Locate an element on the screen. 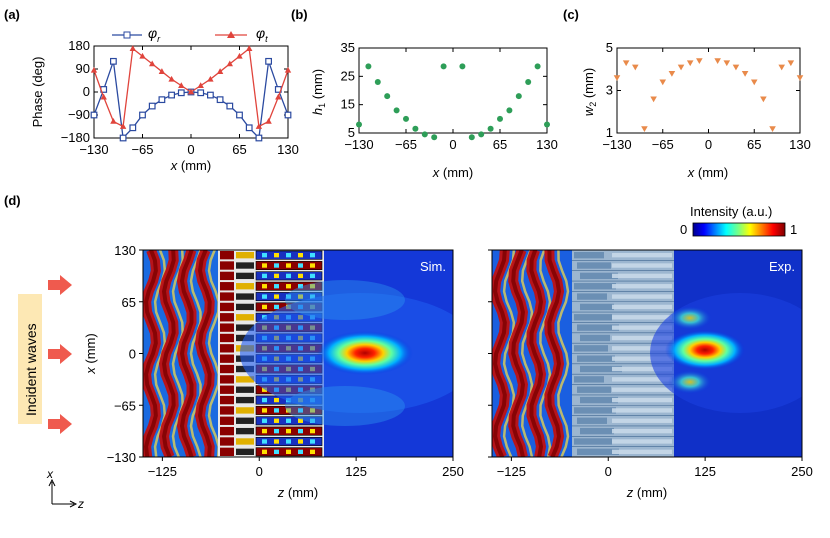 The height and width of the screenshot is (538, 830). x-axis-label: x (mm) is located at coordinates (190, 165).